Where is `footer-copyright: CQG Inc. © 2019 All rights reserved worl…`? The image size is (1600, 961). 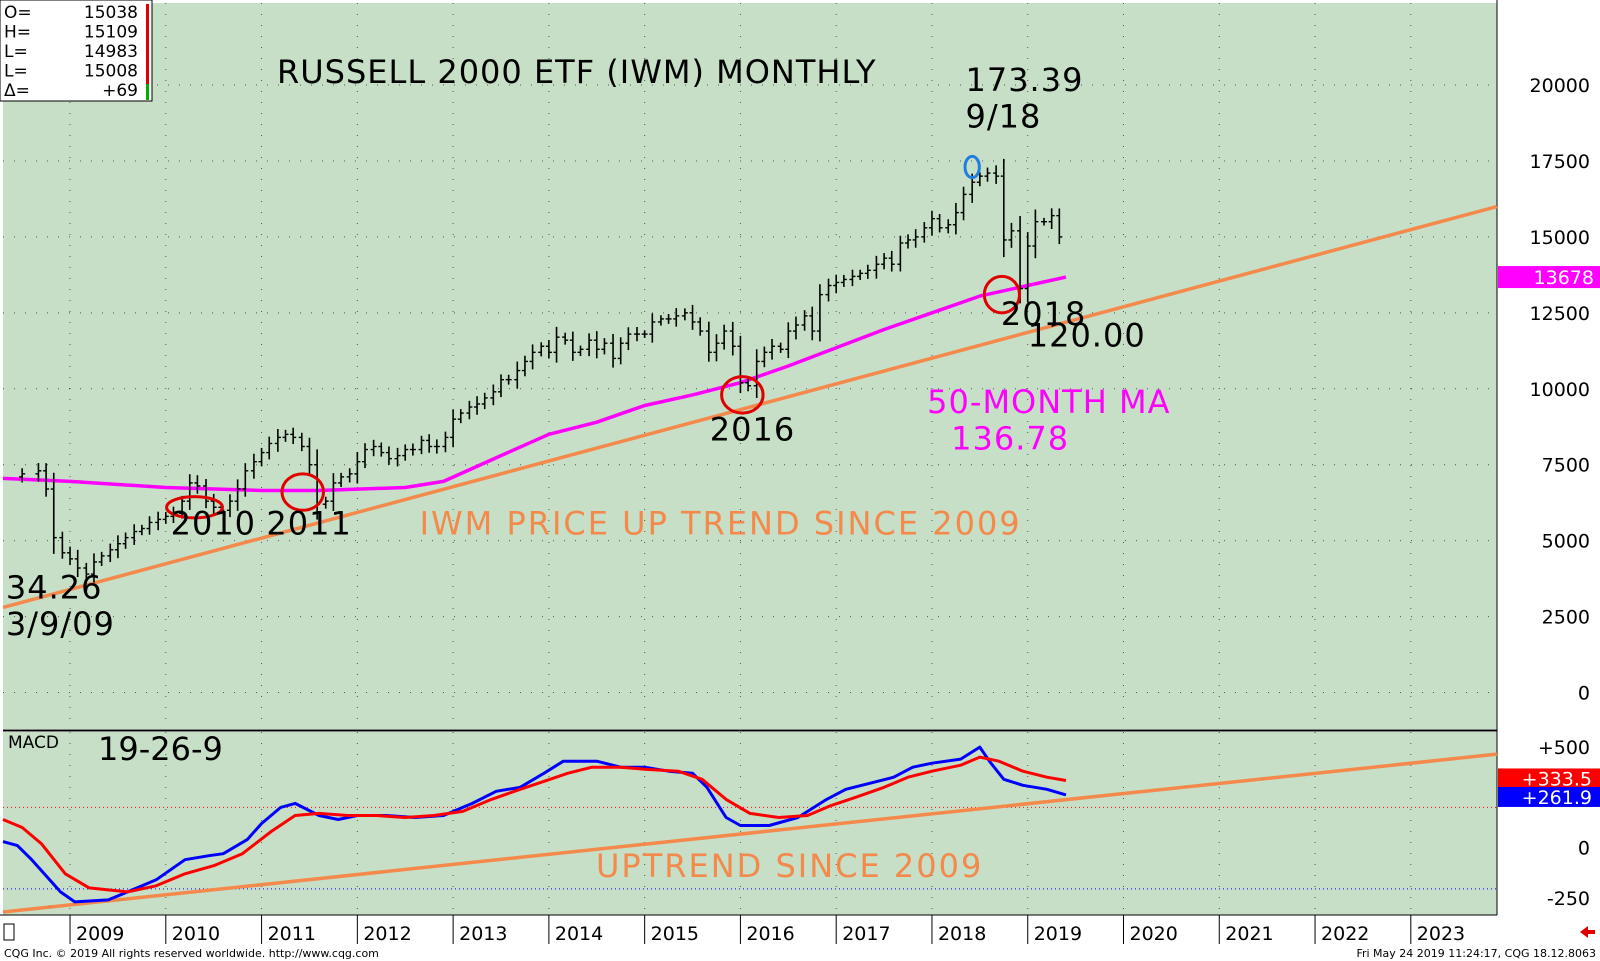
footer-copyright: CQG Inc. © 2019 All rights reserved worl… is located at coordinates (191, 953).